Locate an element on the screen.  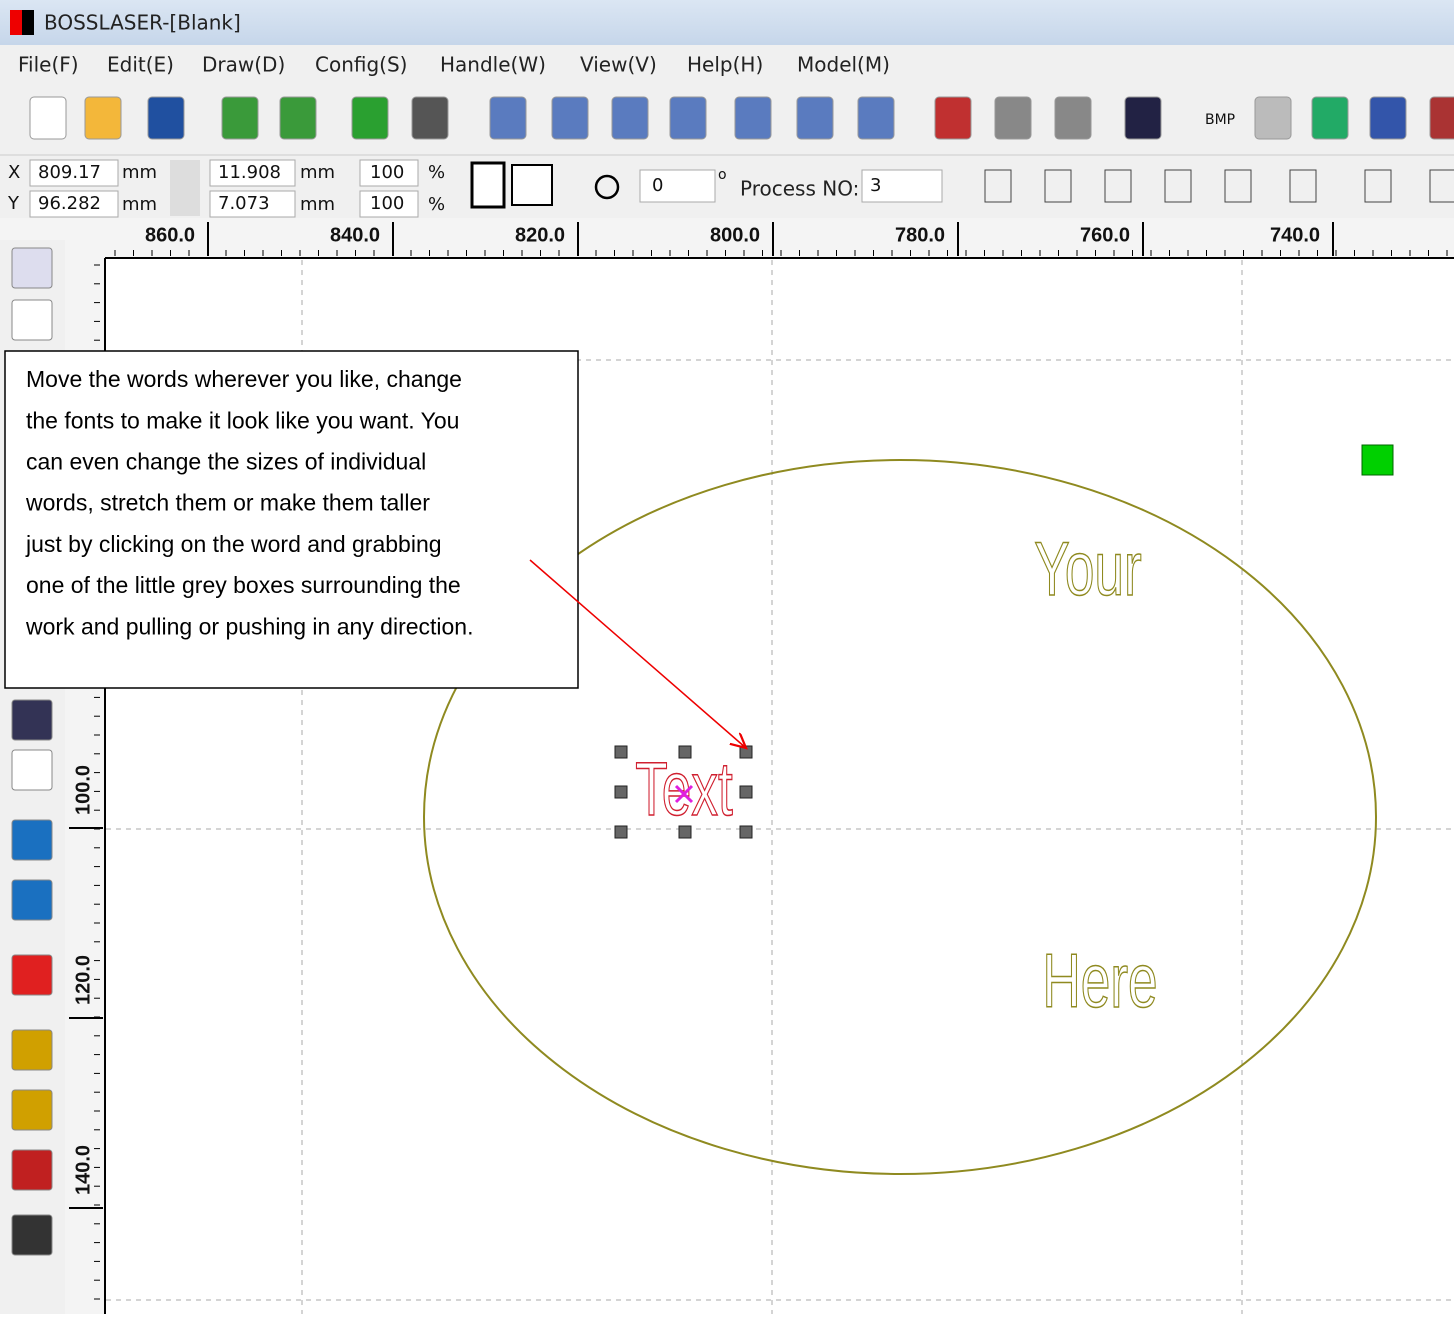
menu-item: Help(H) is located at coordinates (725, 65).